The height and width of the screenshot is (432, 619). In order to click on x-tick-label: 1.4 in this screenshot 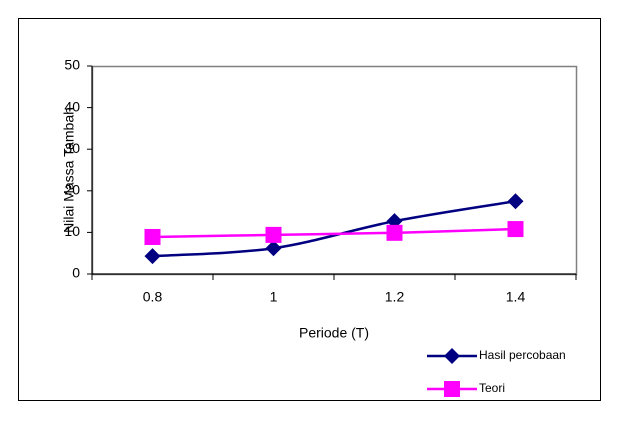, I will do `click(516, 297)`.